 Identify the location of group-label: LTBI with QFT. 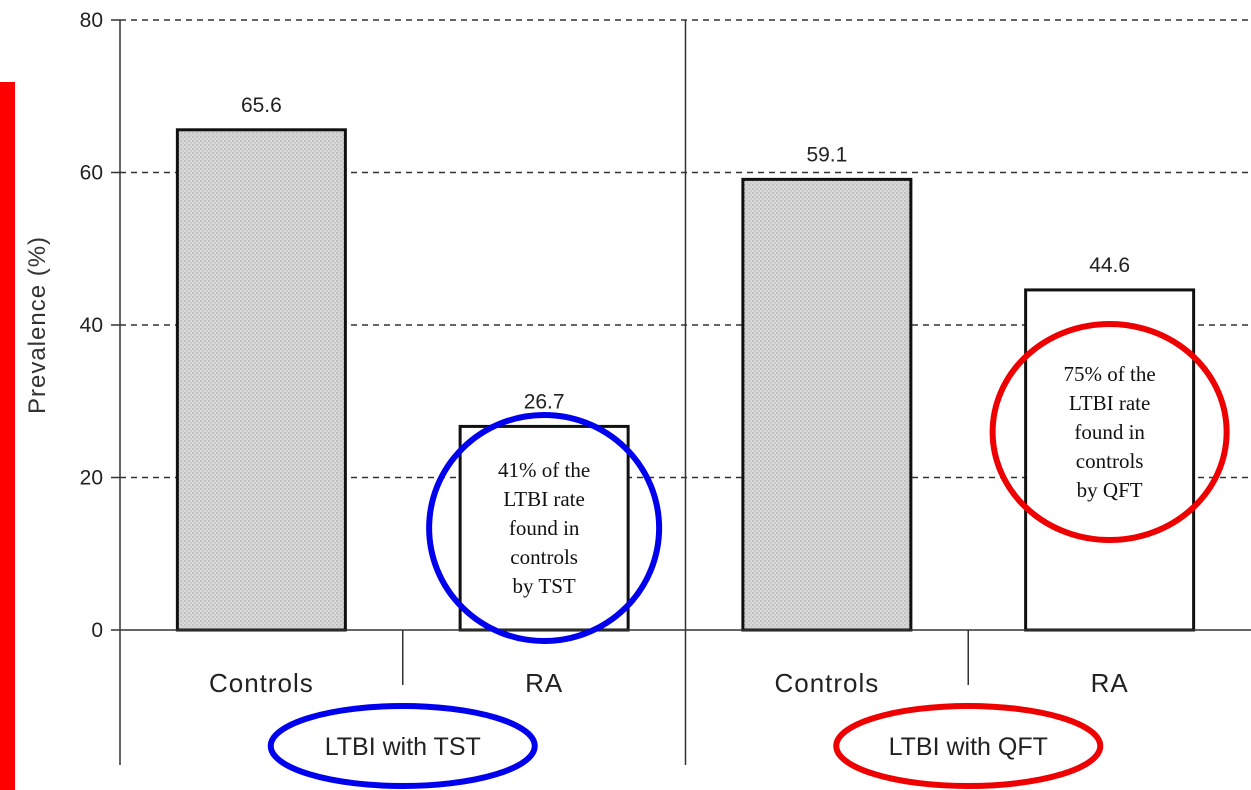
(968, 747).